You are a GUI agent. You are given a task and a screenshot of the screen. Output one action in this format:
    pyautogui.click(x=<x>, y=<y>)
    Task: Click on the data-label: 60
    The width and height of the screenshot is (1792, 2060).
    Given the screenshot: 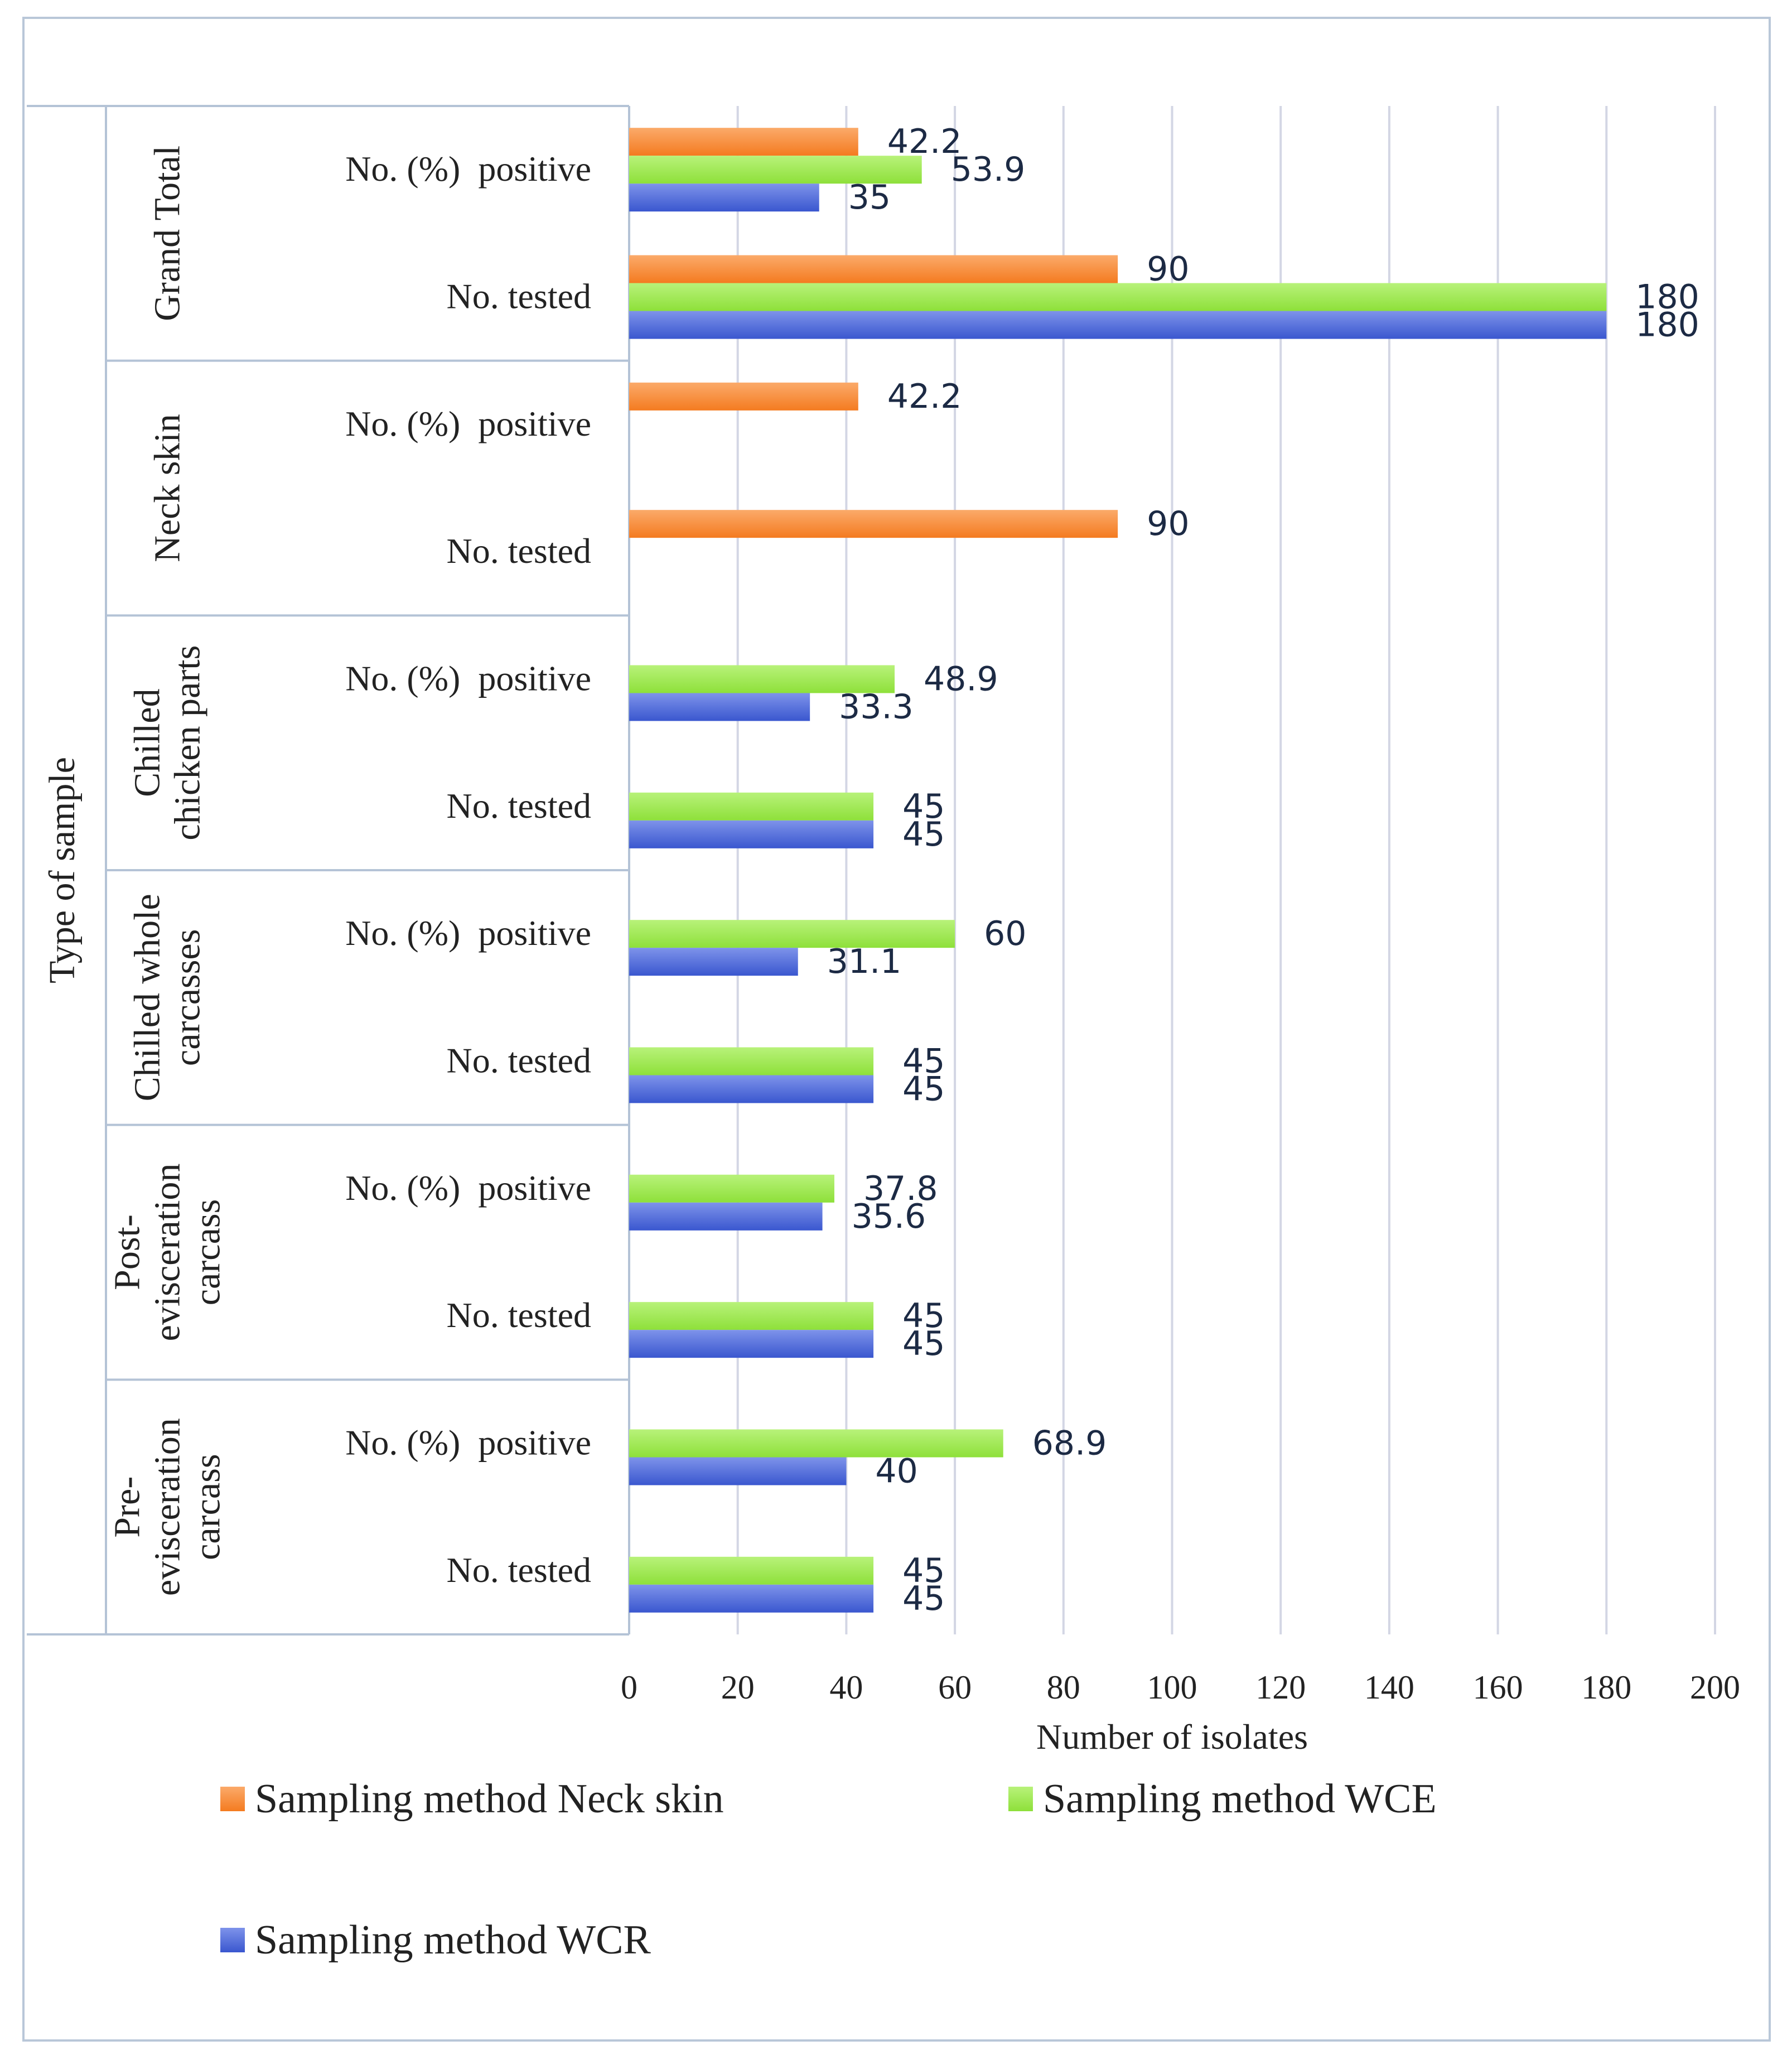 What is the action you would take?
    pyautogui.click(x=1005, y=934)
    